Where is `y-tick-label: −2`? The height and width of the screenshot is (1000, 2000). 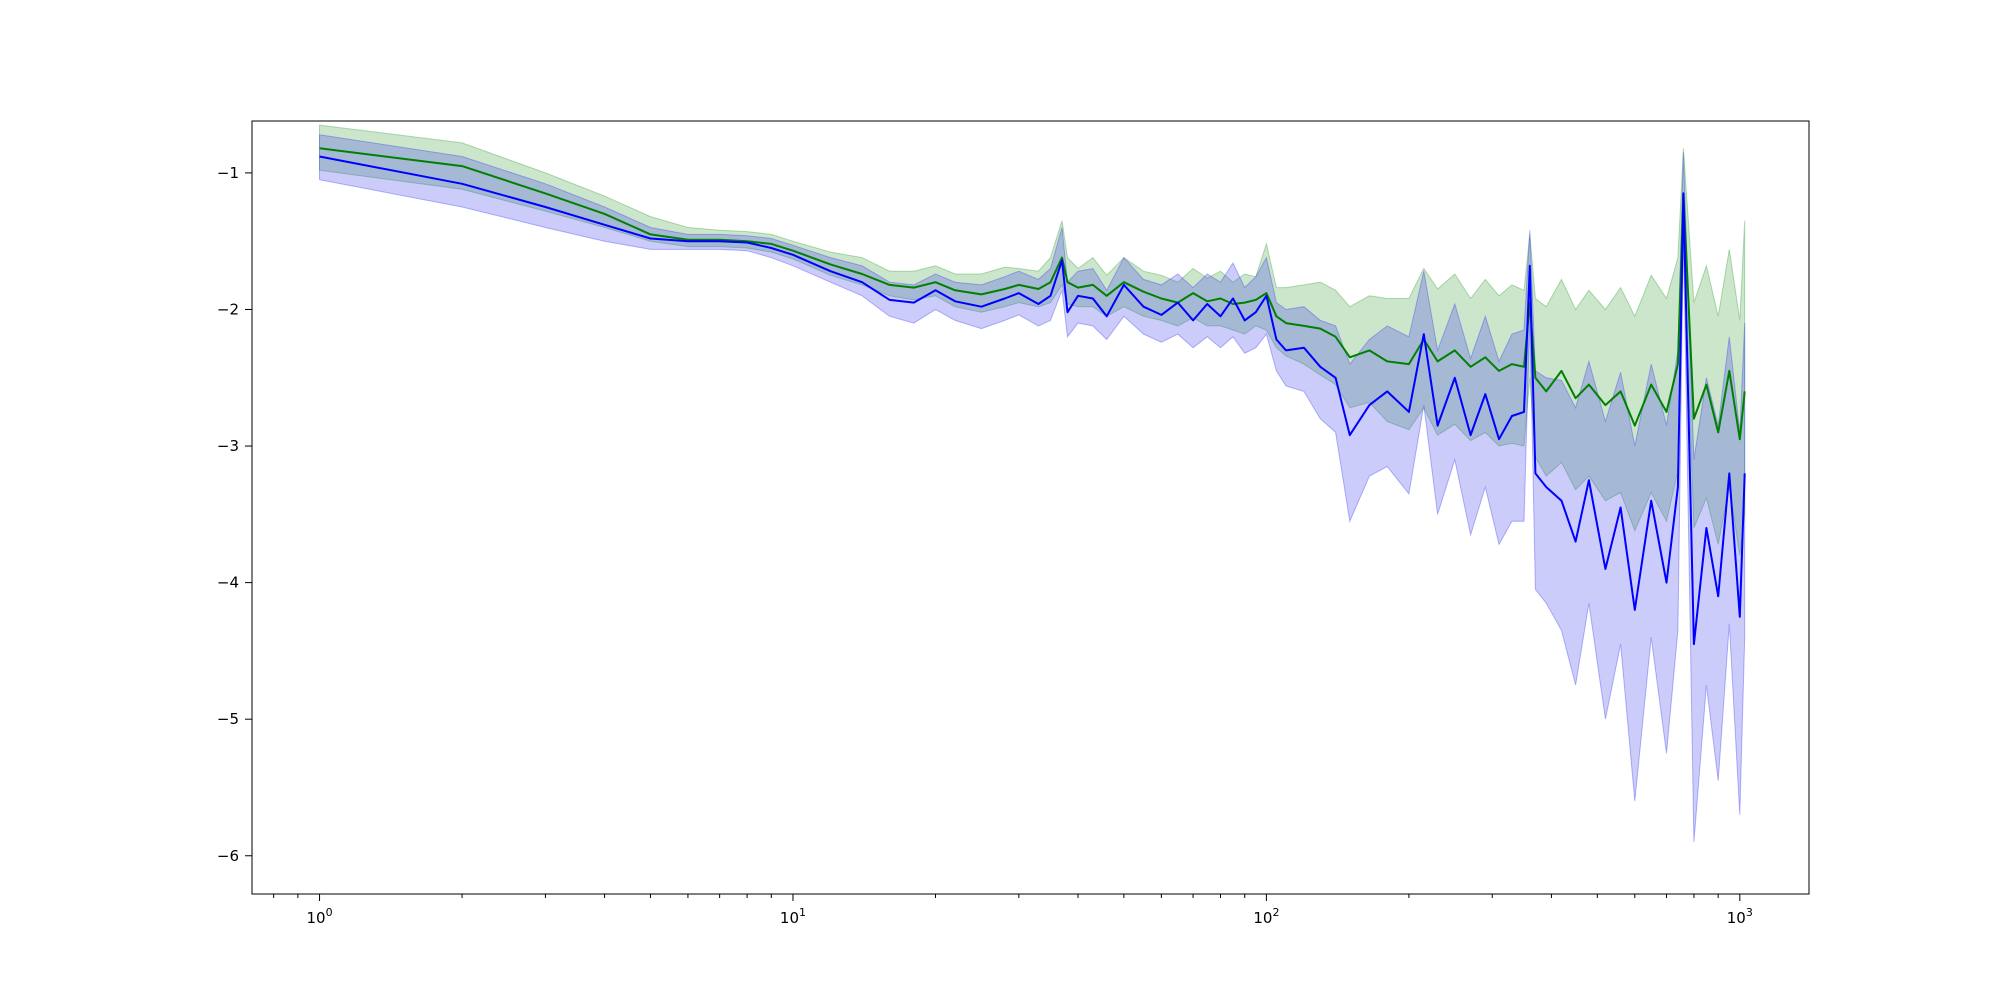 y-tick-label: −2 is located at coordinates (228, 309).